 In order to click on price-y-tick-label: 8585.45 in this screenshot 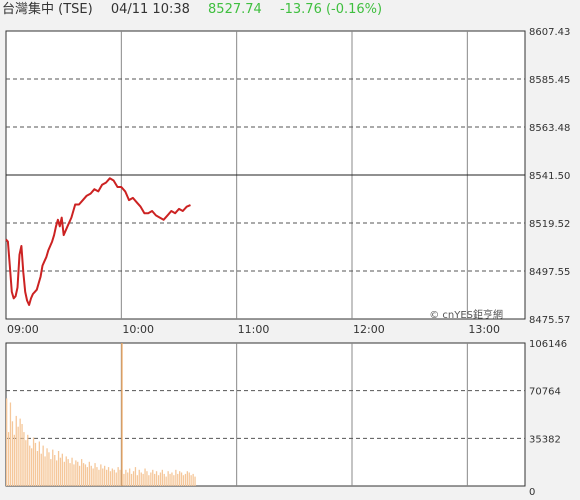, I will do `click(549, 80)`.